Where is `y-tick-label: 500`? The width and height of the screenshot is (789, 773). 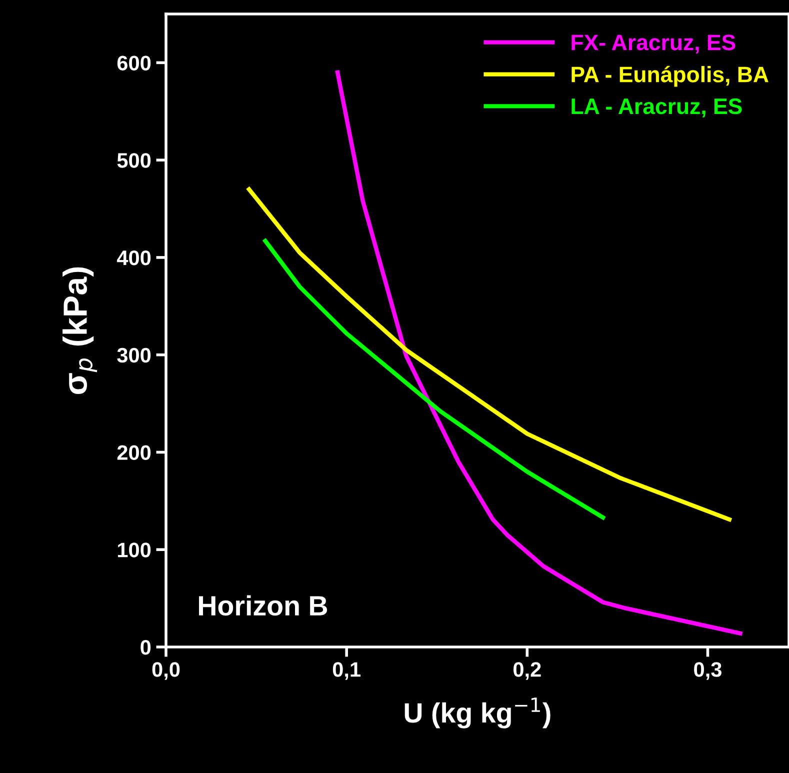 y-tick-label: 500 is located at coordinates (134, 160).